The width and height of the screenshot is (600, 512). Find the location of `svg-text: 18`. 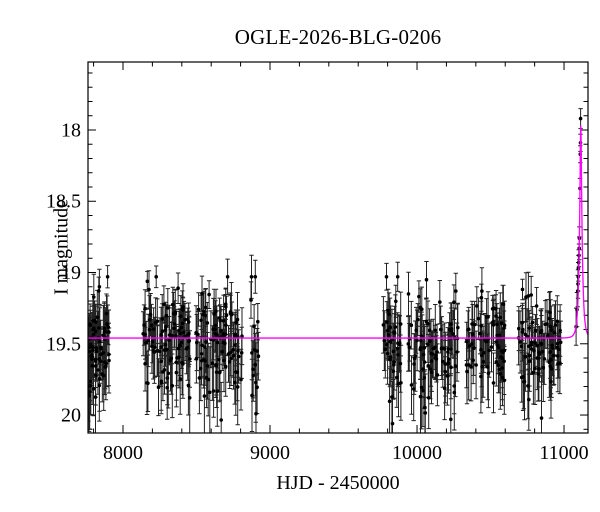

svg-text: 18 is located at coordinates (71, 130).